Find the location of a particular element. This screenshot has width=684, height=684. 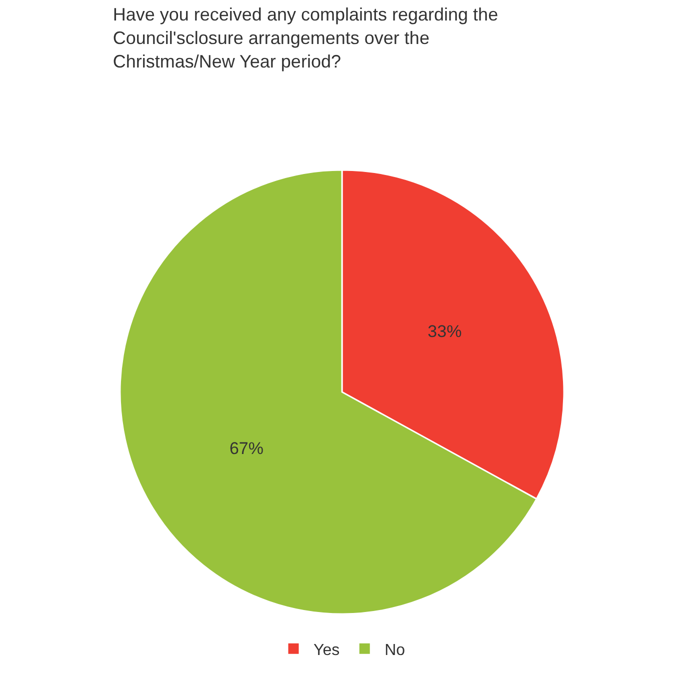

legend-label: Yes is located at coordinates (327, 650).